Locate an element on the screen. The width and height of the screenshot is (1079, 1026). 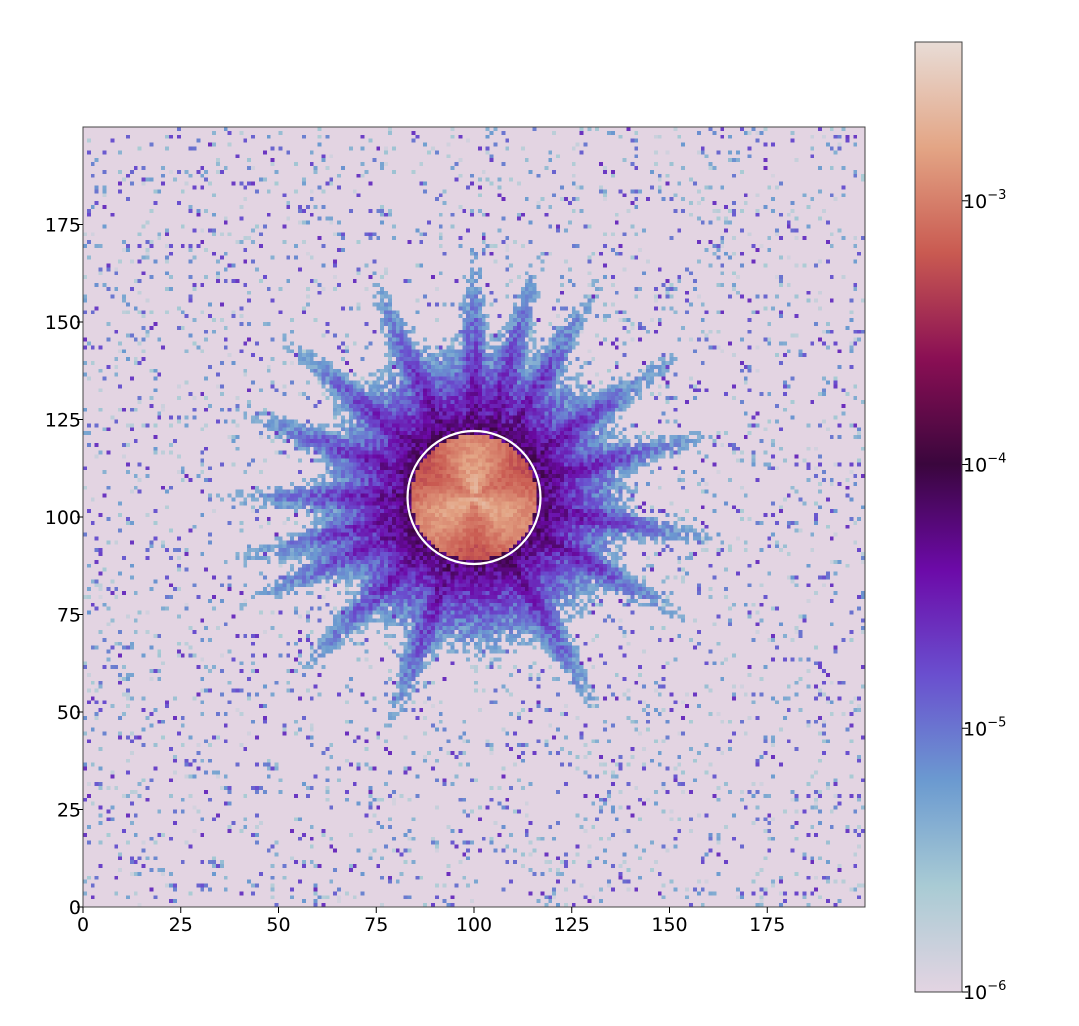
x-tick-label: 0 is located at coordinates (83, 925).